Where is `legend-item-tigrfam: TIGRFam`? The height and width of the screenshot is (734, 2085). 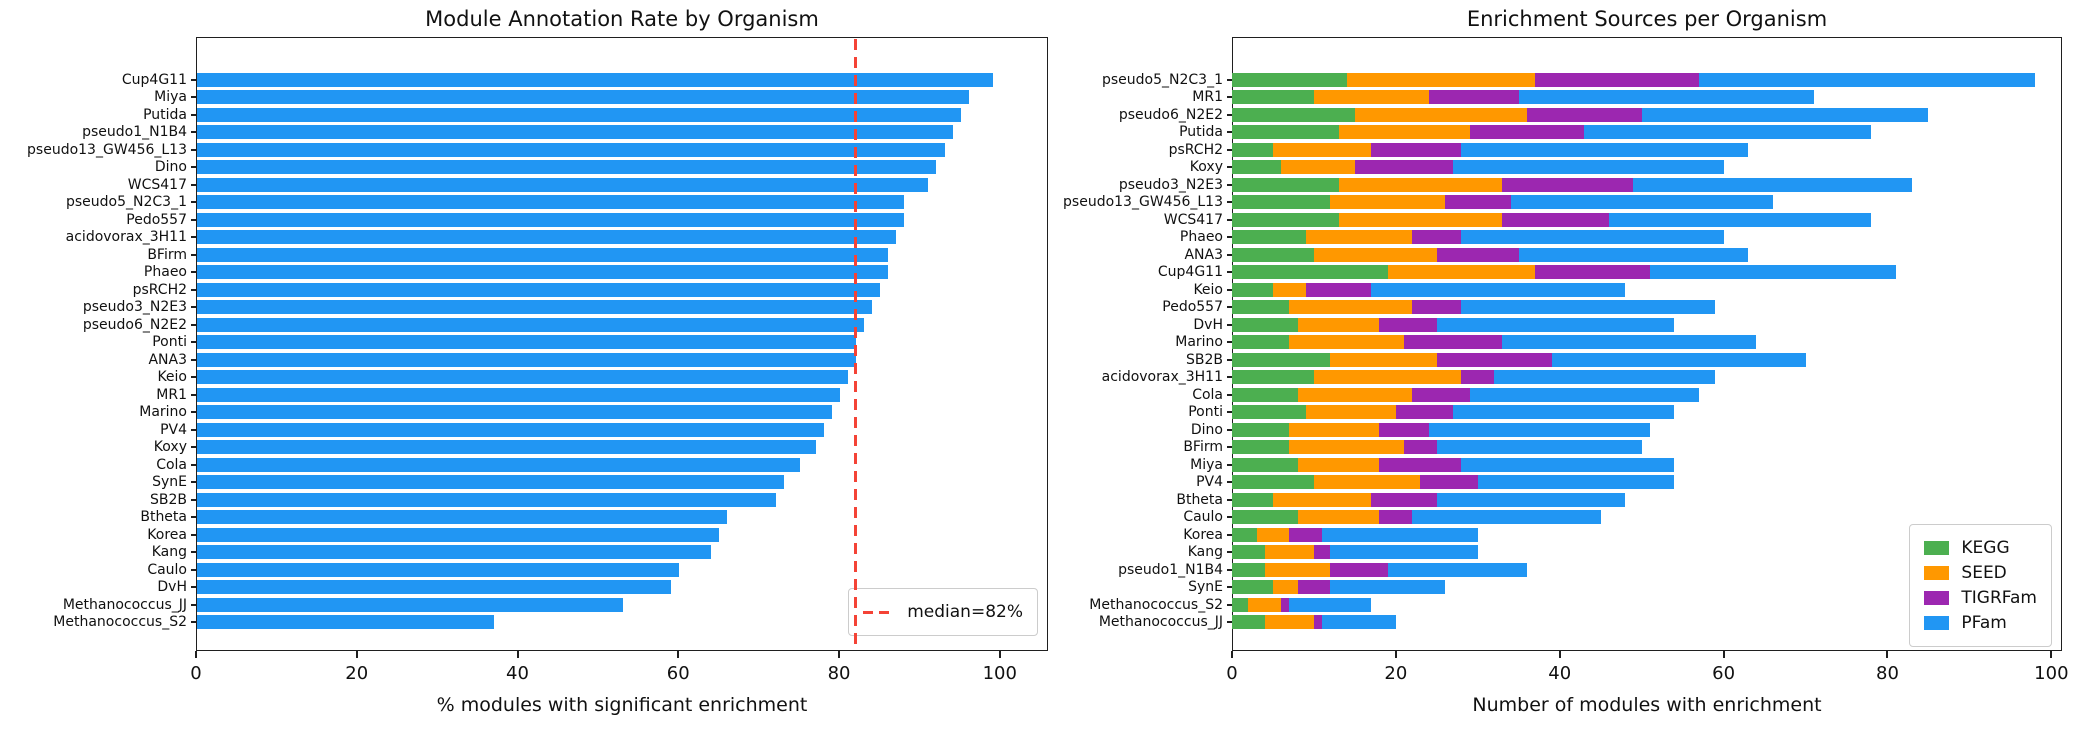
legend-item-tigrfam: TIGRFam is located at coordinates (1980, 598).